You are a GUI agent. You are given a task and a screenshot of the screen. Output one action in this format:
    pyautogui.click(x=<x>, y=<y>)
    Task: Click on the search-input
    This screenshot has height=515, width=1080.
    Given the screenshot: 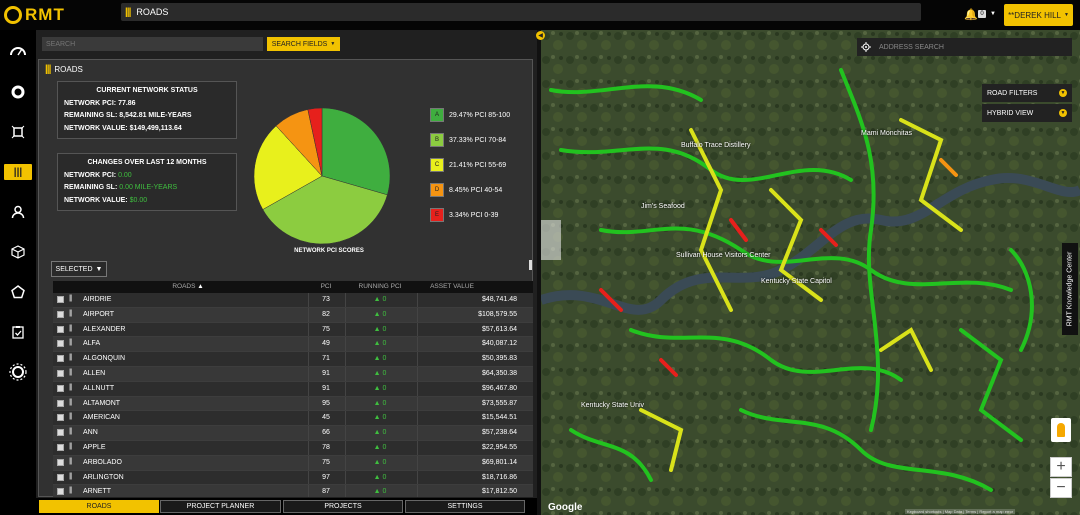 What is the action you would take?
    pyautogui.click(x=152, y=44)
    